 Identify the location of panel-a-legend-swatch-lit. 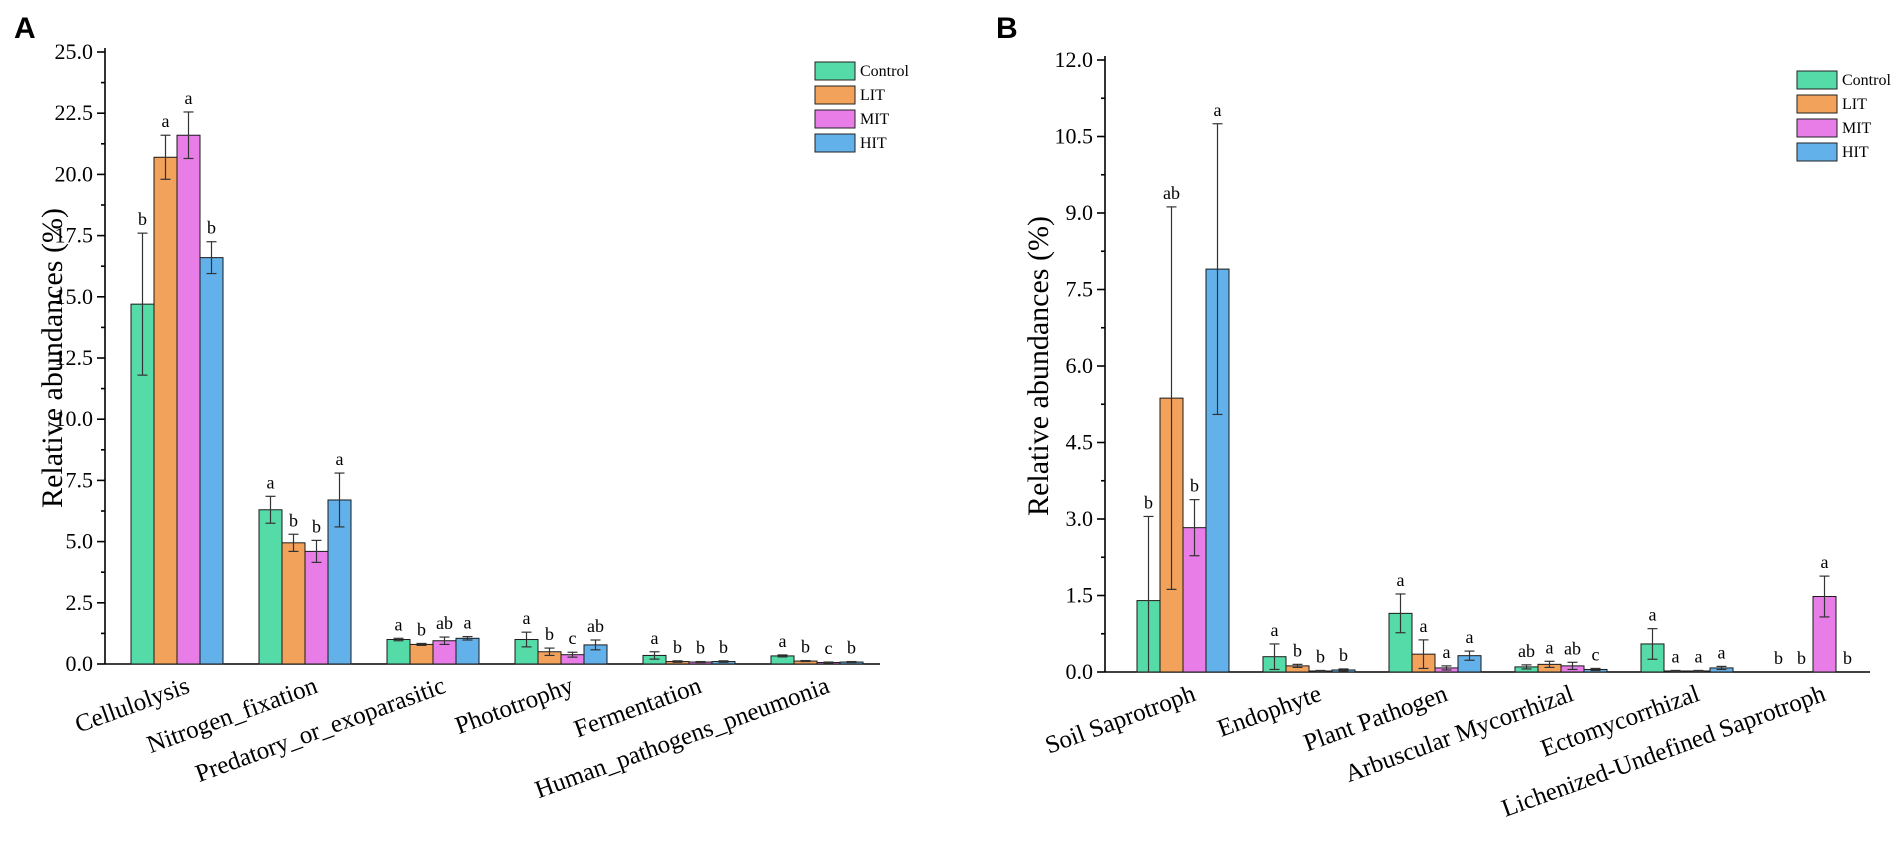
(835, 95).